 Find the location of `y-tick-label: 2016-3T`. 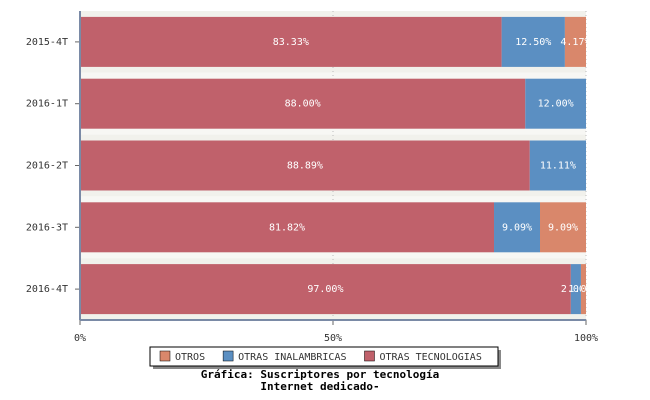

y-tick-label: 2016-3T is located at coordinates (47, 227).